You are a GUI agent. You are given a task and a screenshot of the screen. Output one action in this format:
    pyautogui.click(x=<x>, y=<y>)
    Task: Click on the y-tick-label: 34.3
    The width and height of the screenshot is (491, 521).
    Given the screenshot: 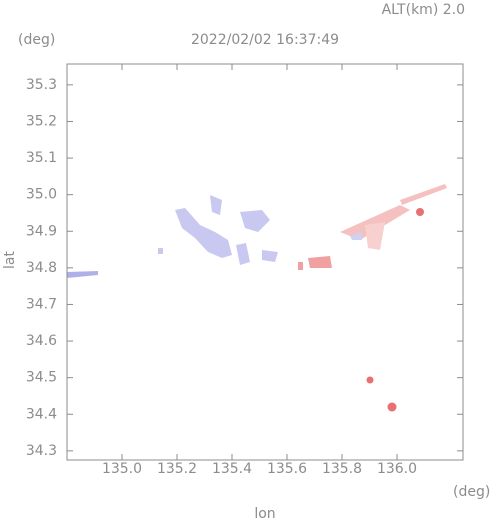 What is the action you would take?
    pyautogui.click(x=41, y=451)
    